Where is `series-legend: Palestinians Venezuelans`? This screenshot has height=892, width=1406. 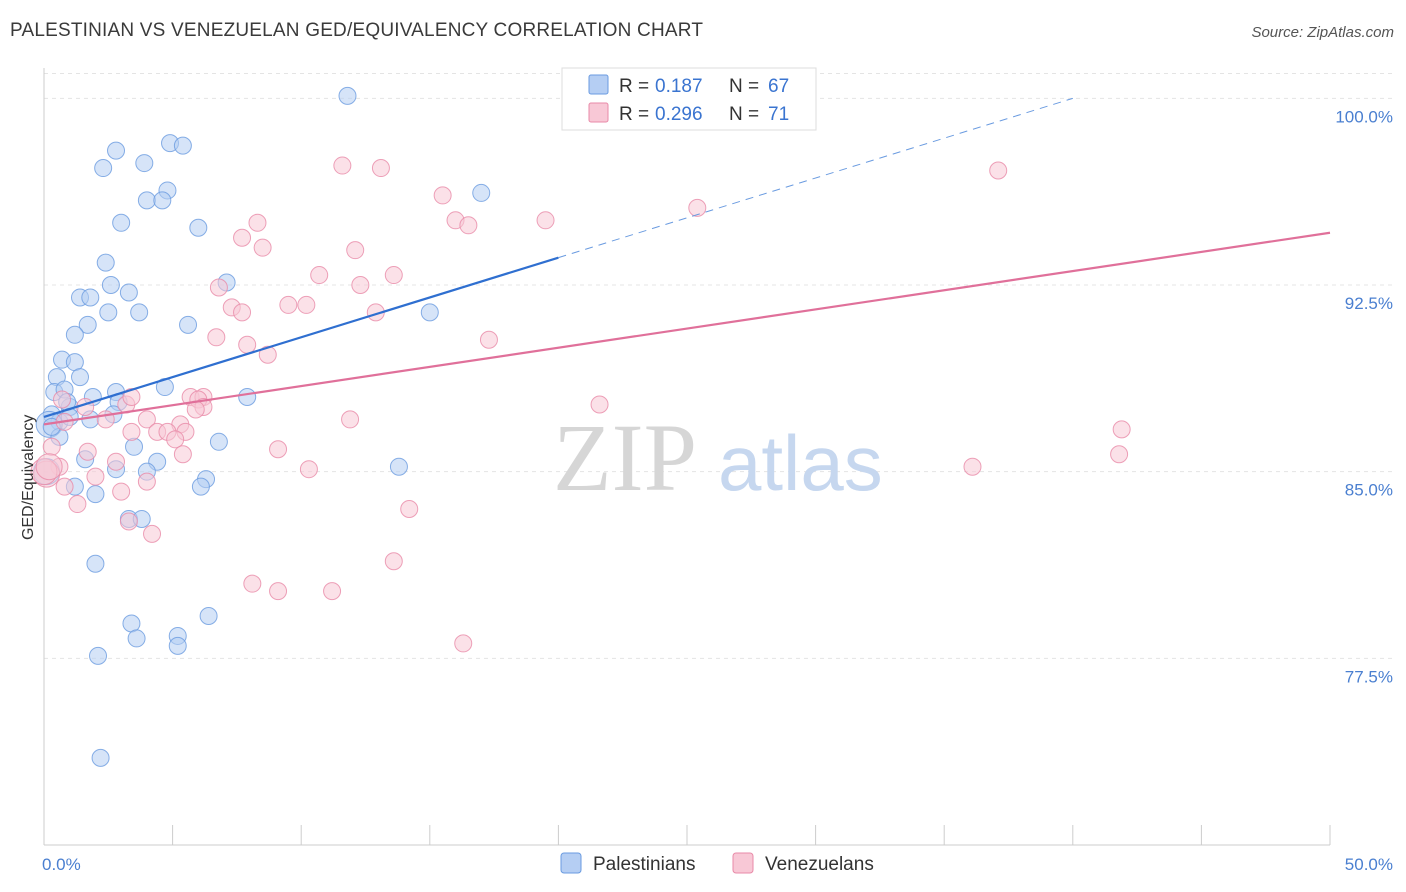 series-legend: Palestinians Venezuelans is located at coordinates (717, 863).